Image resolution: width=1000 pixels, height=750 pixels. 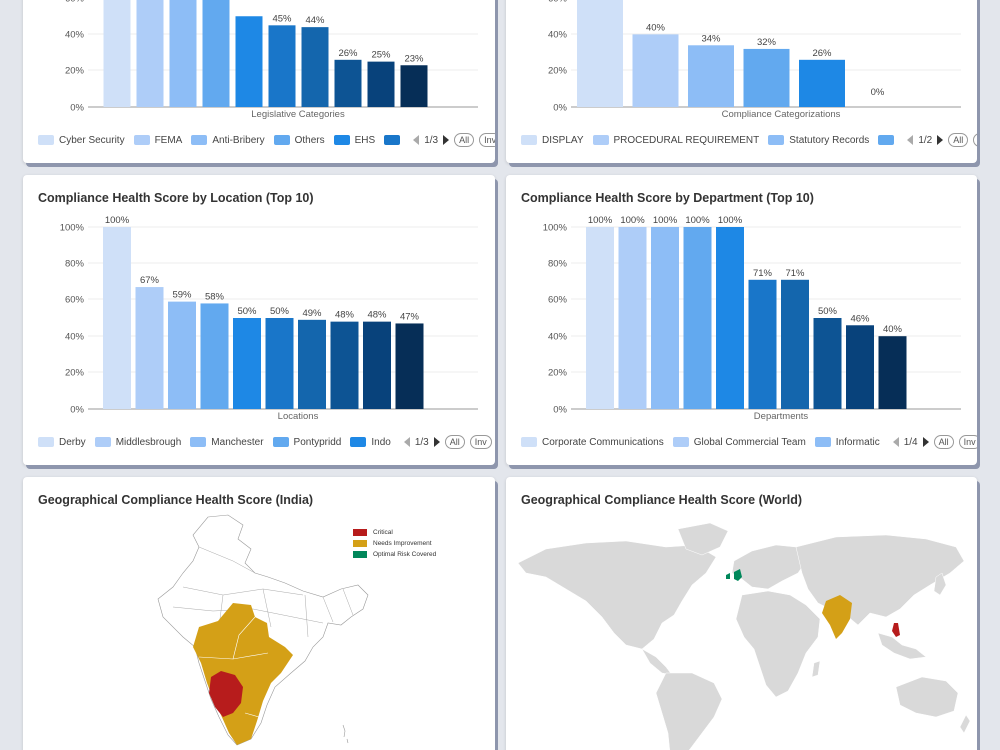 I want to click on legend-item: Indo, so click(x=370, y=442).